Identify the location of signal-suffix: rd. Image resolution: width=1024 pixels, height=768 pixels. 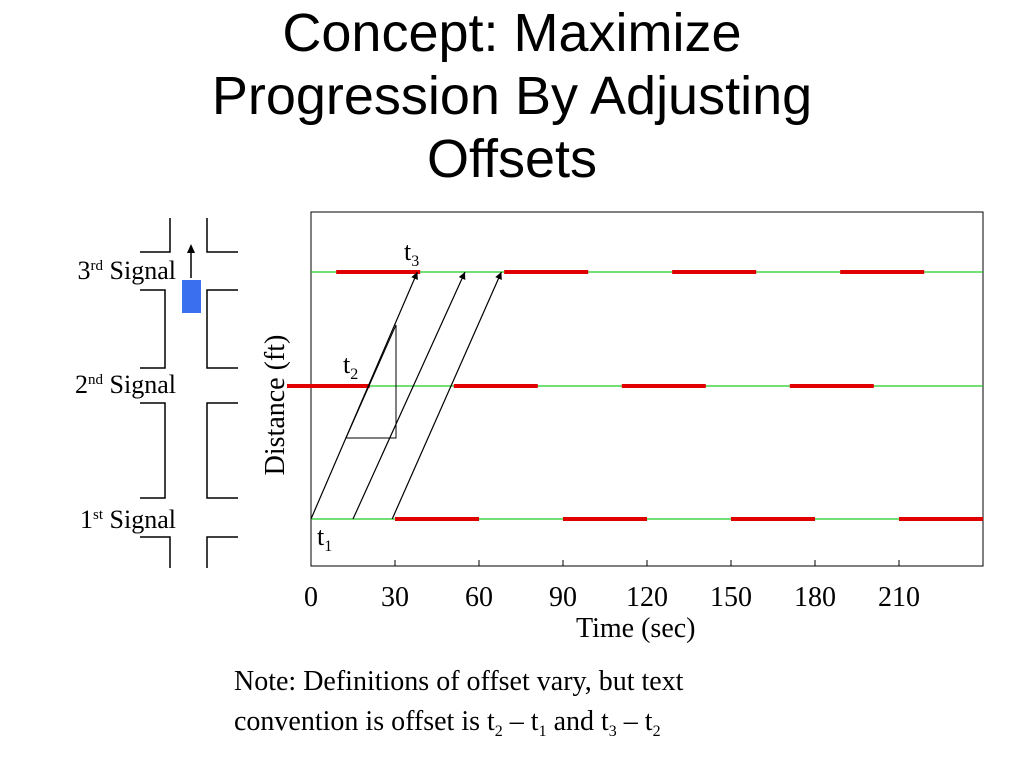
(97, 266).